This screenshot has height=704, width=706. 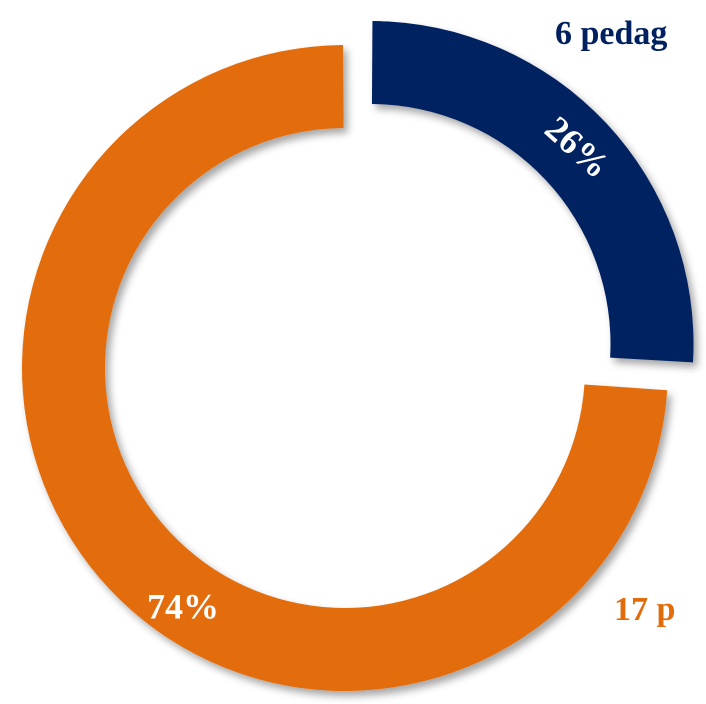 What do you see at coordinates (644, 609) in the screenshot?
I see `annotation: 17 p` at bounding box center [644, 609].